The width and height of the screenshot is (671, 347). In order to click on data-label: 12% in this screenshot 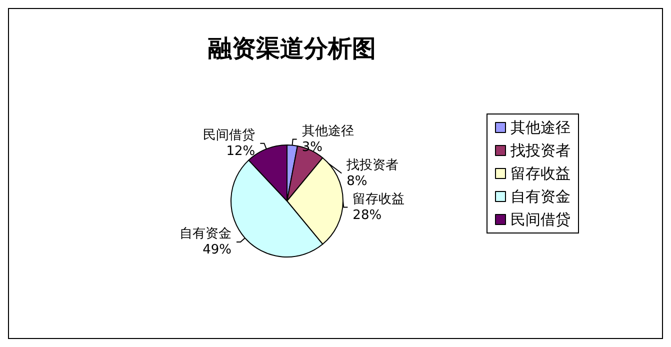, I will do `click(241, 151)`.